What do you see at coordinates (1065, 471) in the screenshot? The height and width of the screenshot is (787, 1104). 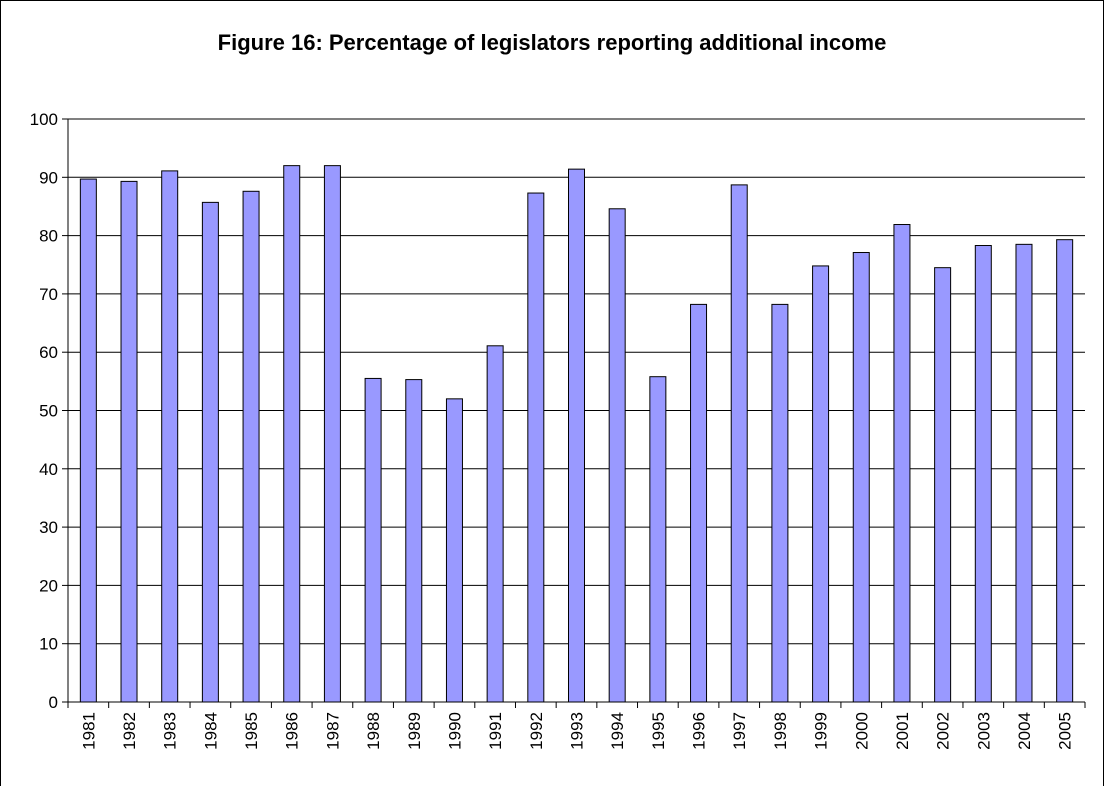 I see `bar-2005` at bounding box center [1065, 471].